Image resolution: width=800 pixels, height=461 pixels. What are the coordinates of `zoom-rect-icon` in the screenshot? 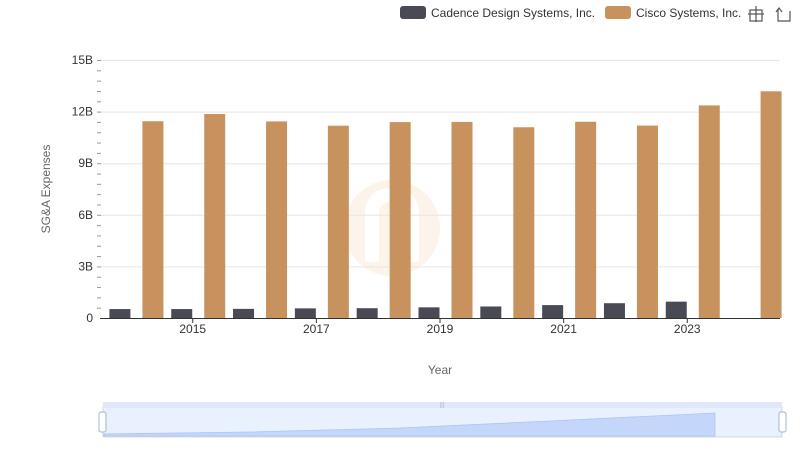 It's located at (756, 14).